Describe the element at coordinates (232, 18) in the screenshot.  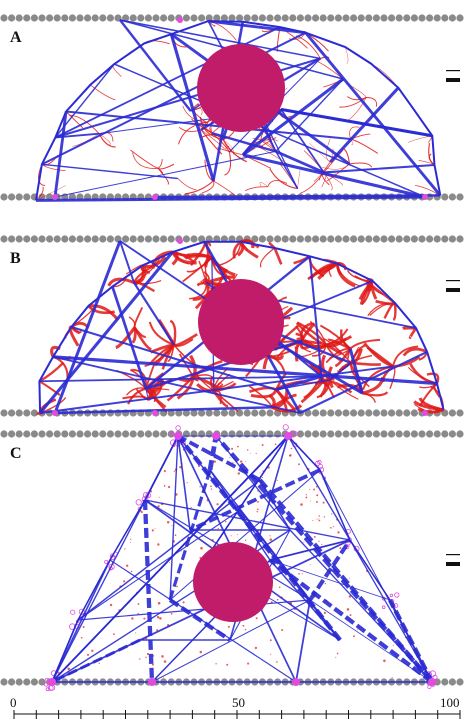
I see `top-wall` at that location.